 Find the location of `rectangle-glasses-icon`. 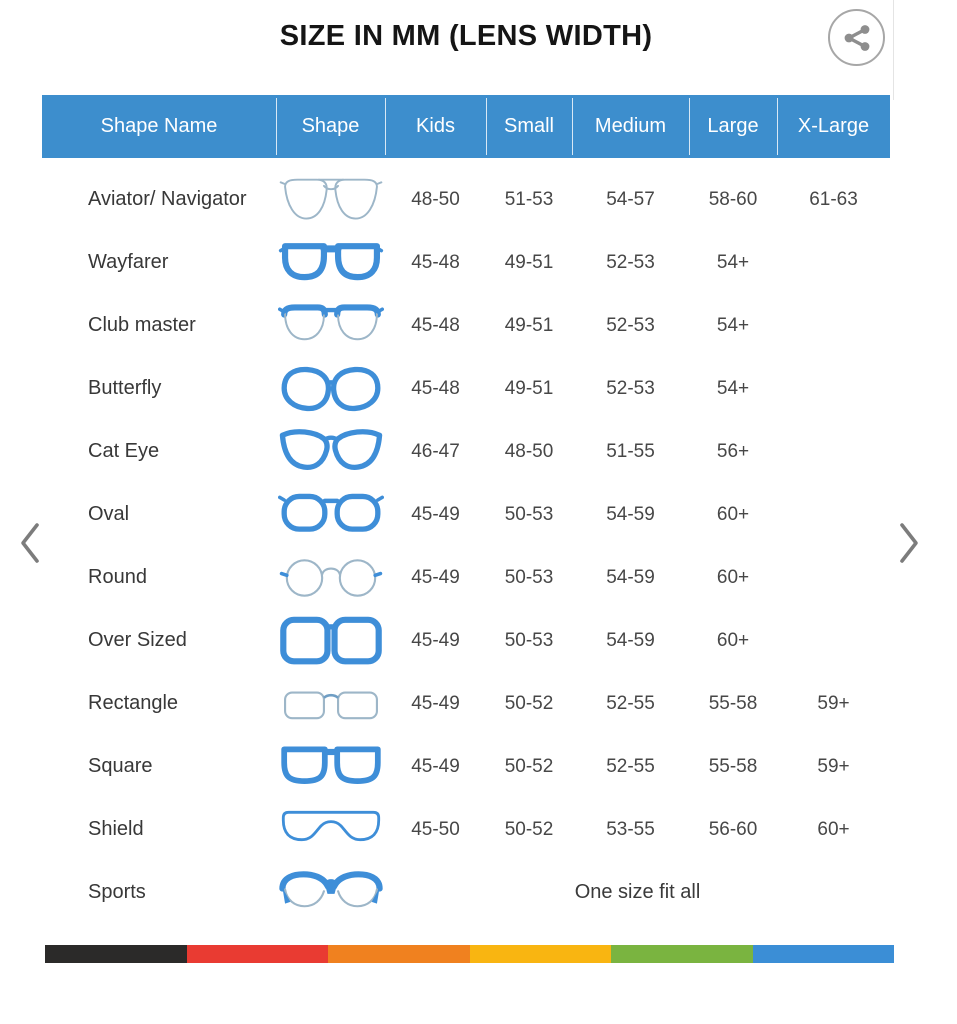

rectangle-glasses-icon is located at coordinates (330, 704).